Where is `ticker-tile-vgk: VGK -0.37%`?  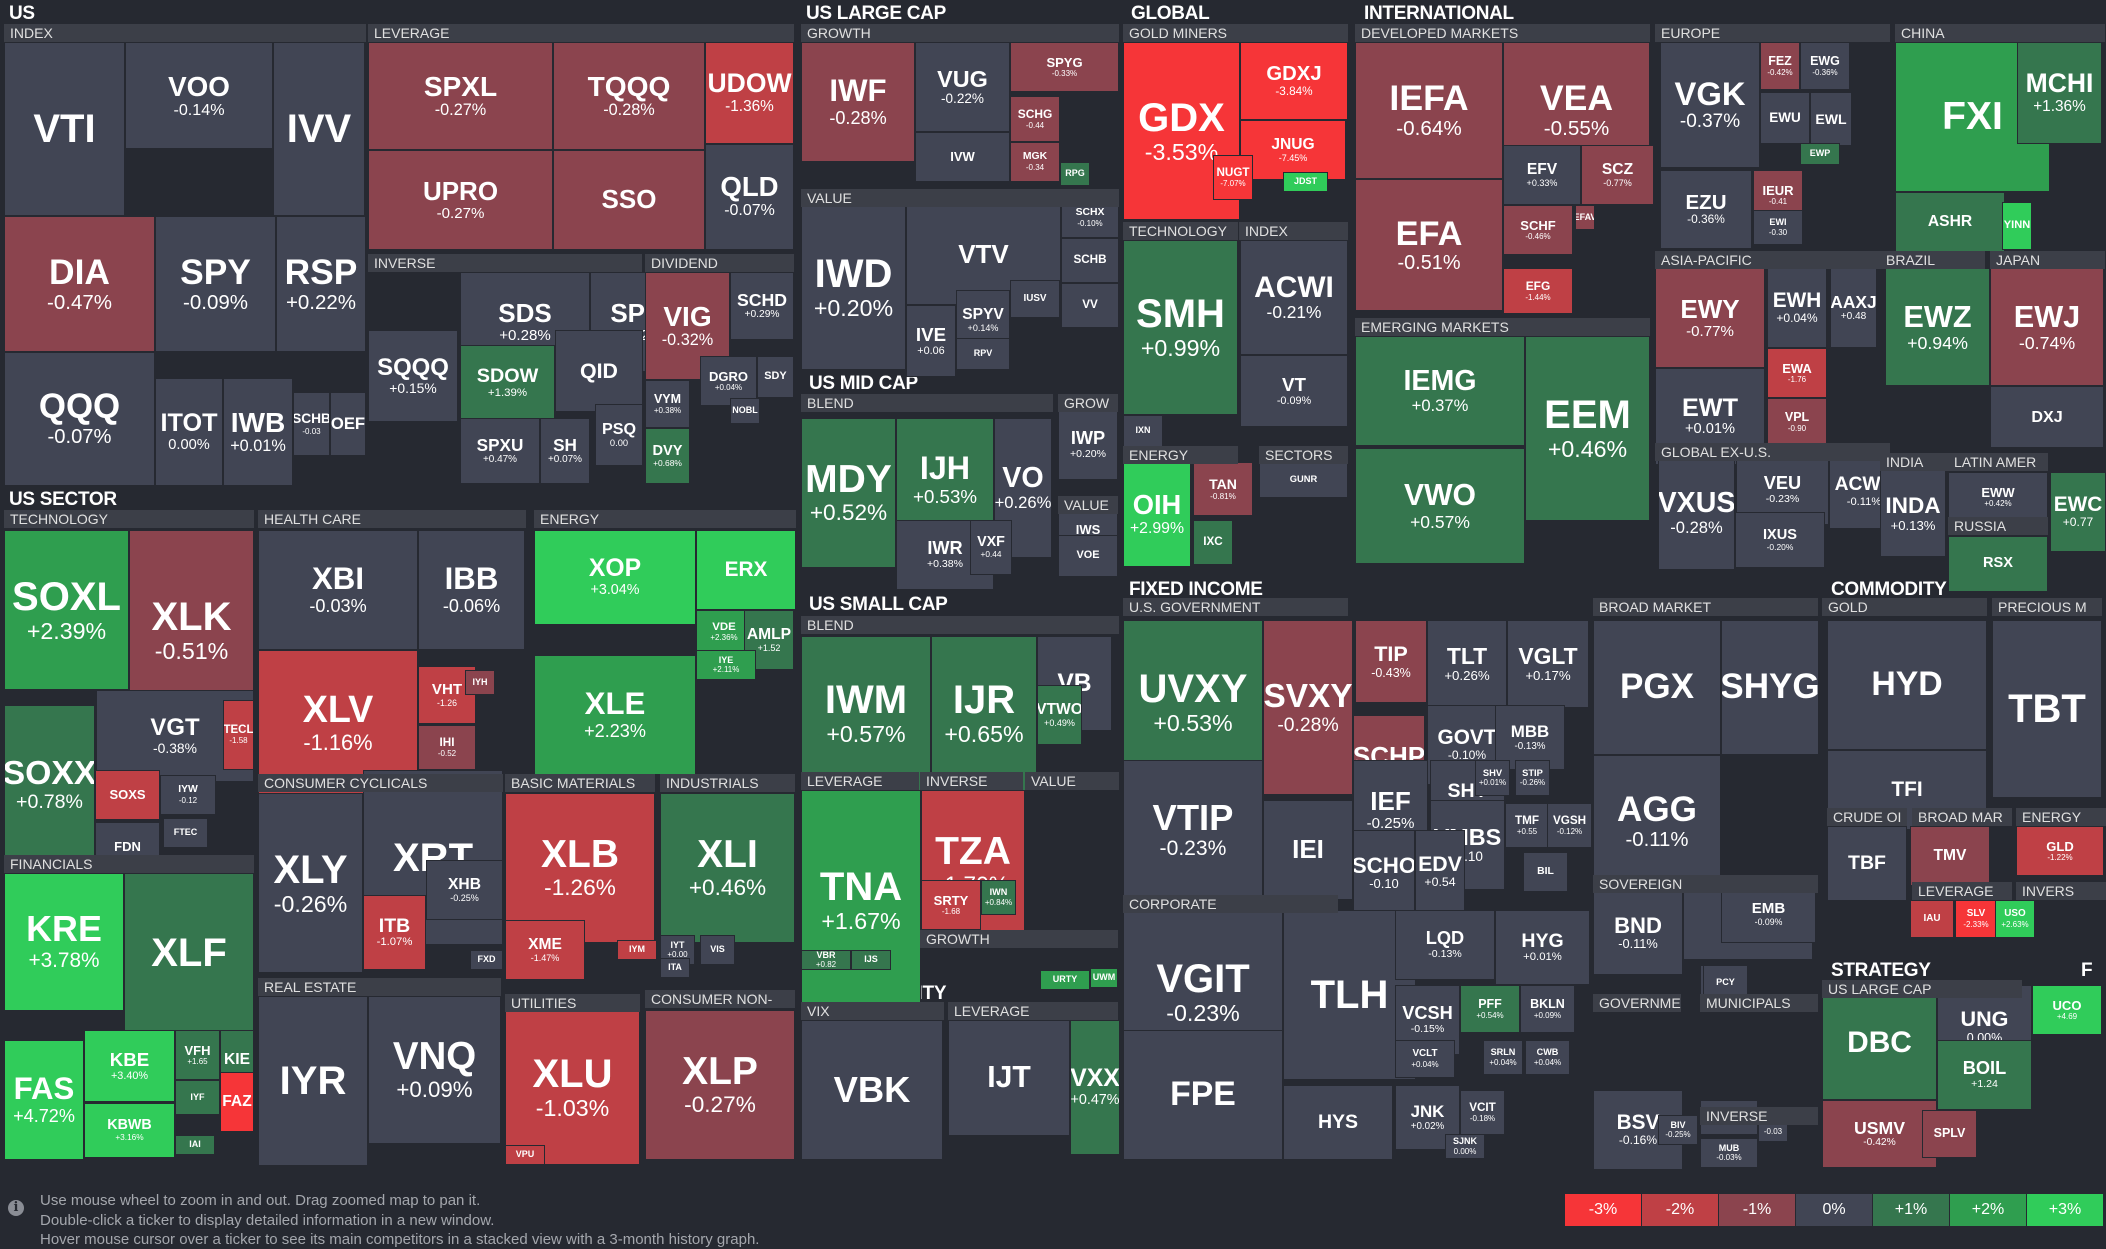
ticker-tile-vgk: VGK -0.37% is located at coordinates (1710, 105).